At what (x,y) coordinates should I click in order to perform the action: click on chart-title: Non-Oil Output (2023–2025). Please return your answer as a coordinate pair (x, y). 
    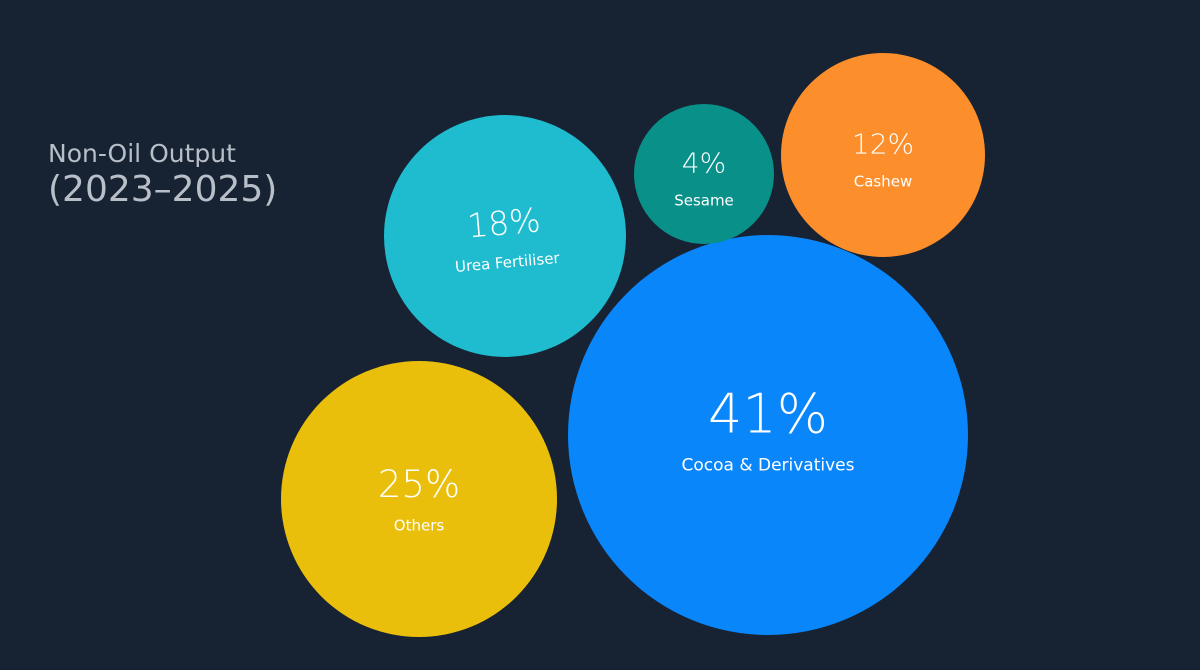
    Looking at the image, I should click on (162, 174).